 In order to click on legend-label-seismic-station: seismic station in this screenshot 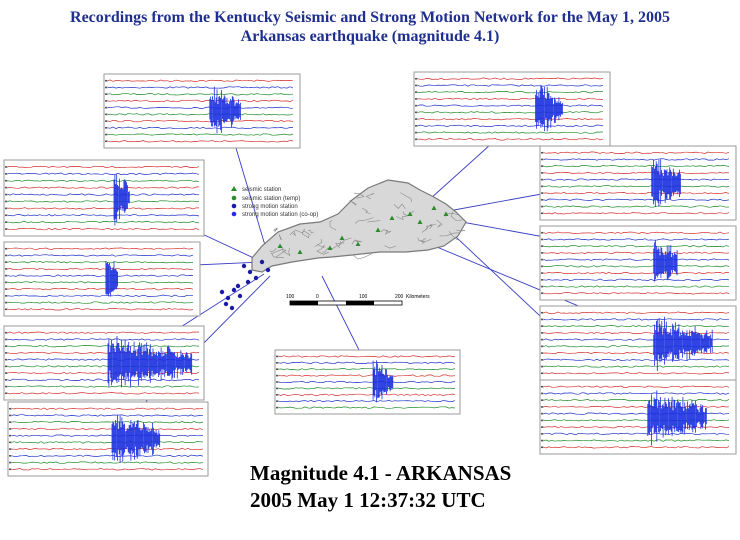, I will do `click(261, 190)`.